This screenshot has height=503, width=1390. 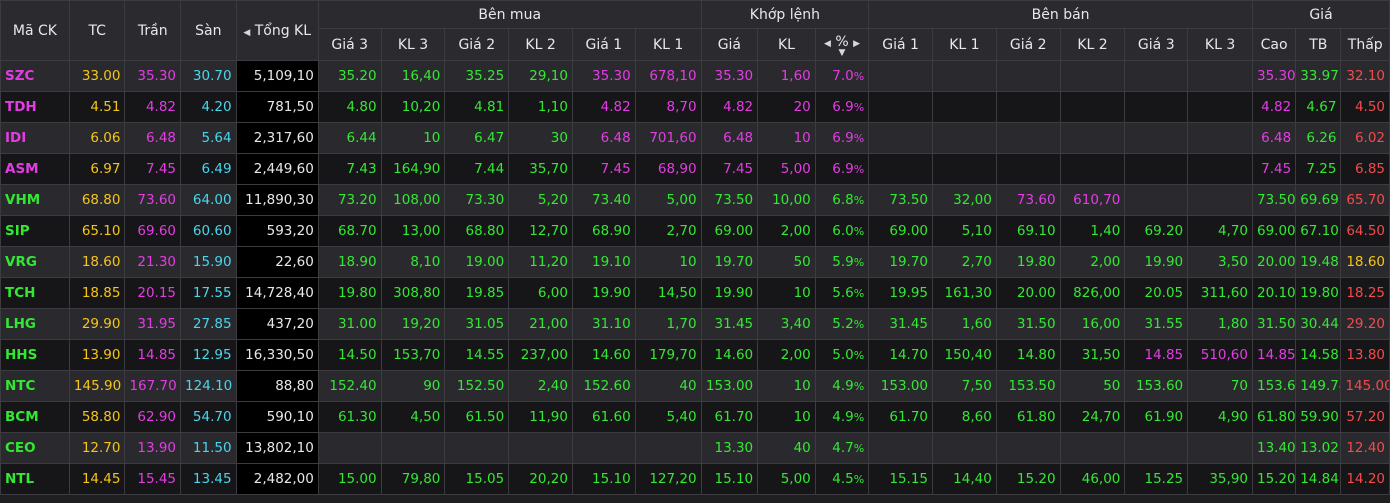 What do you see at coordinates (477, 324) in the screenshot?
I see `bid-price-2-cell: 31.05` at bounding box center [477, 324].